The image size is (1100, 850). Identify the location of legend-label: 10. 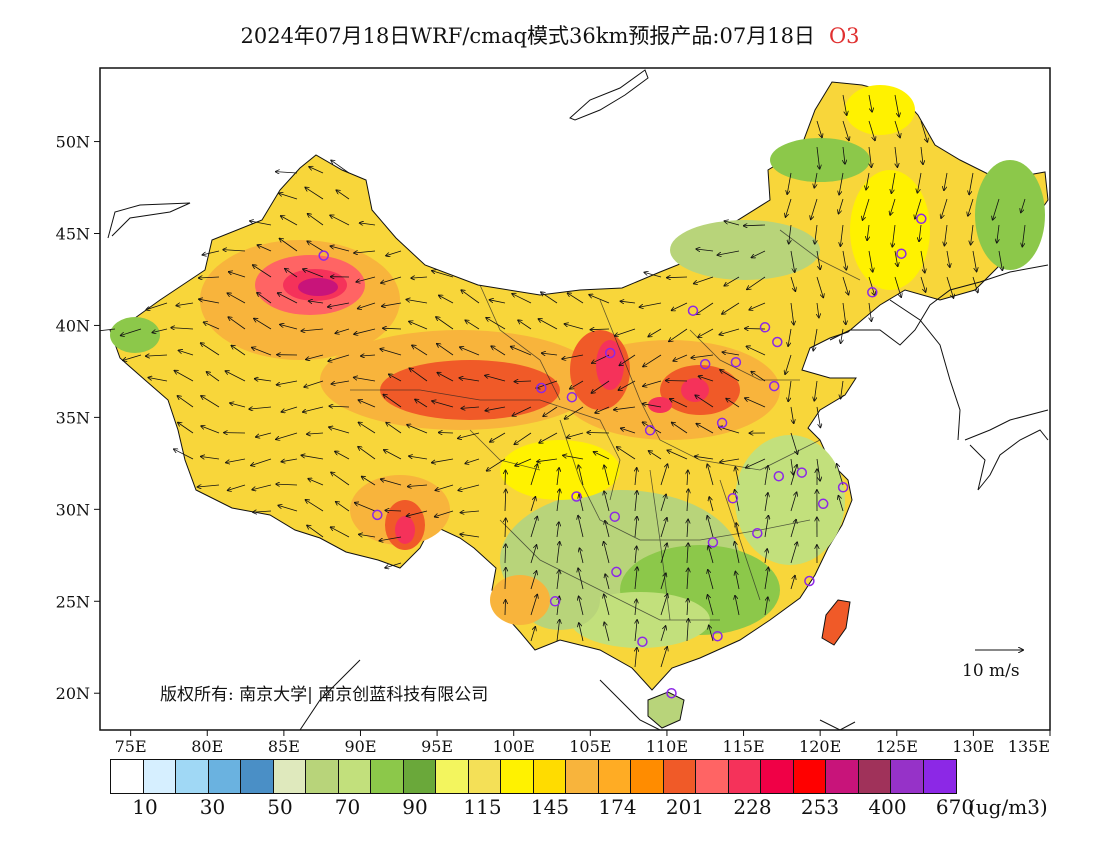
(145, 807).